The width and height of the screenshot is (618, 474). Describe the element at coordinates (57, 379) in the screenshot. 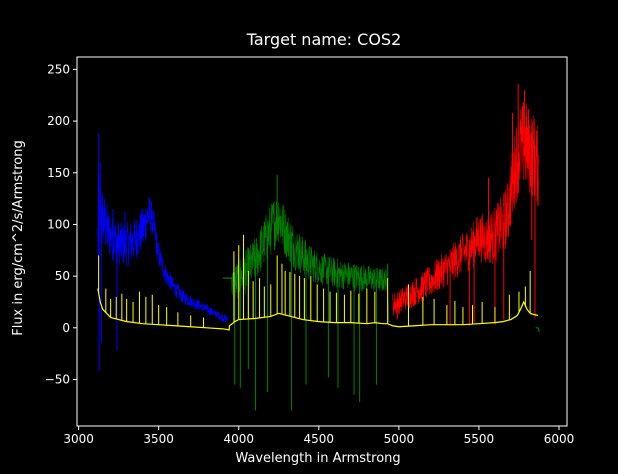

I see `y-tick-label-0: −50` at that location.